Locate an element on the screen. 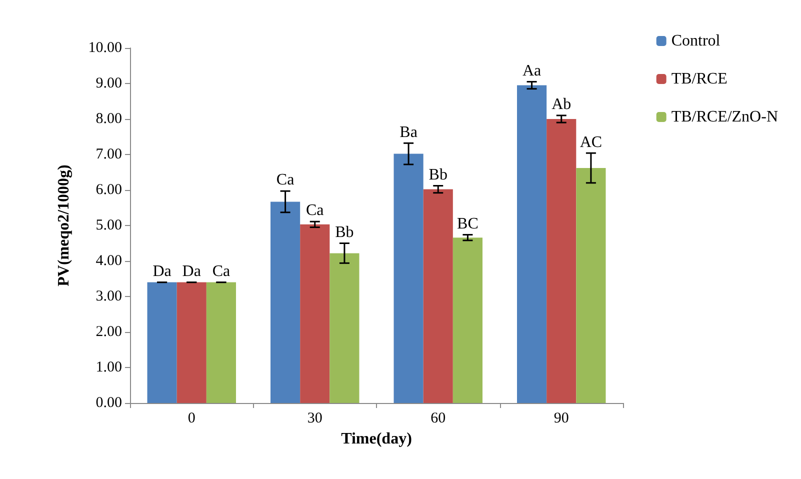 The width and height of the screenshot is (801, 479). x-tick-label: 0 is located at coordinates (192, 418).